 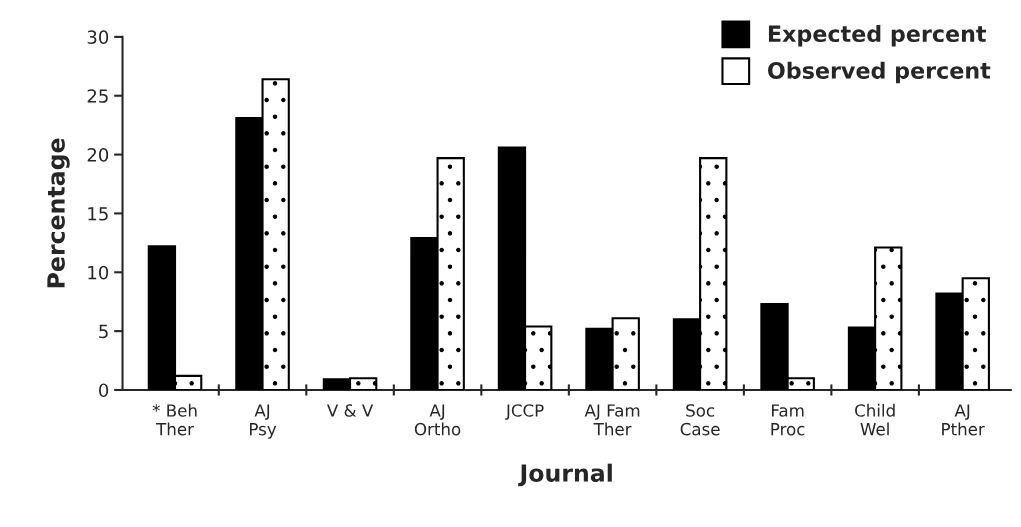 What do you see at coordinates (612, 420) in the screenshot?
I see `x-tick-label: AJ Fam Ther` at bounding box center [612, 420].